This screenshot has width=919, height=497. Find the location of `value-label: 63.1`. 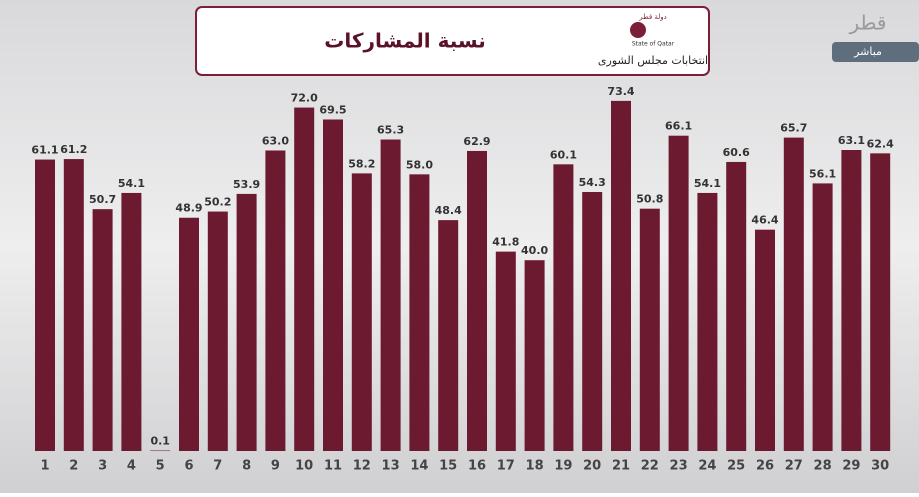

value-label: 63.1 is located at coordinates (851, 140).